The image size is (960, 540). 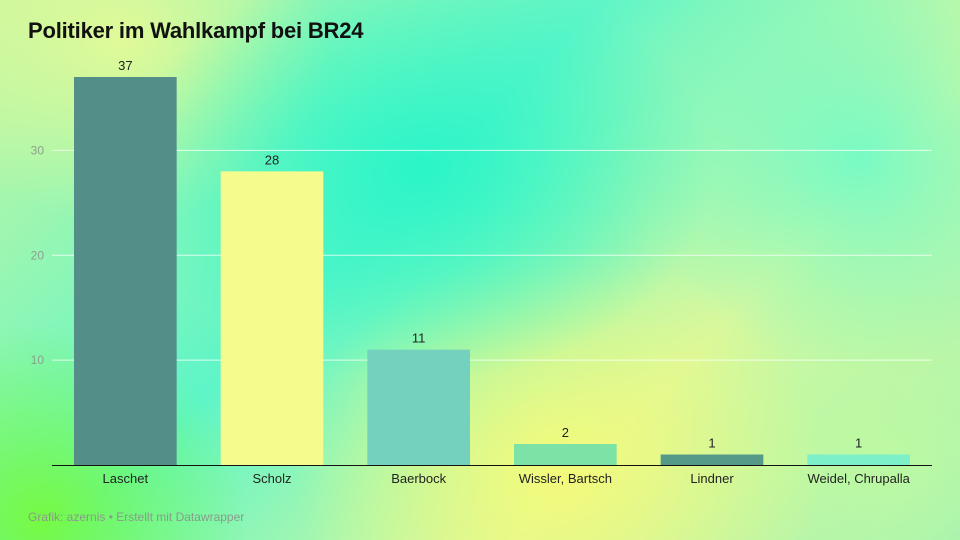 I want to click on y-axis-ticks: 10 20 30, so click(x=38, y=255).